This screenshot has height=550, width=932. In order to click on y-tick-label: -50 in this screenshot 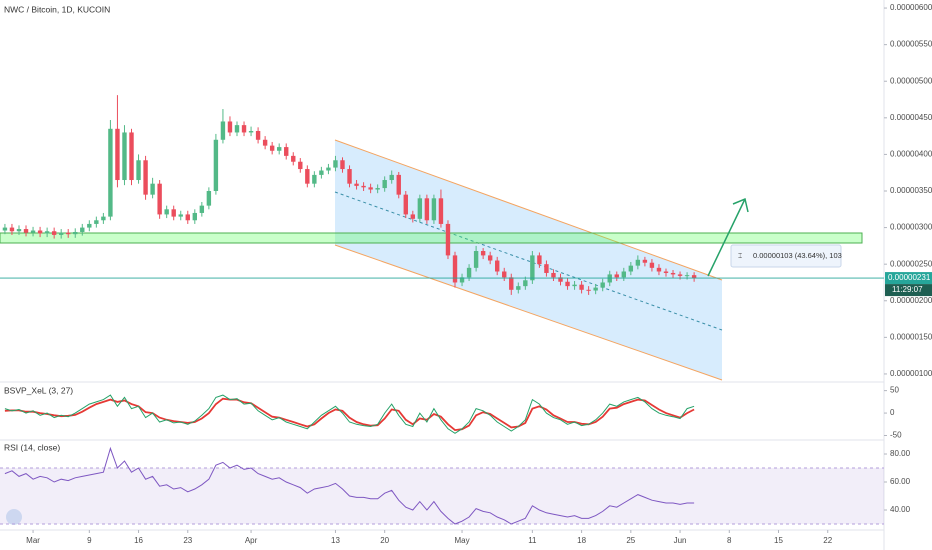, I will do `click(896, 435)`.